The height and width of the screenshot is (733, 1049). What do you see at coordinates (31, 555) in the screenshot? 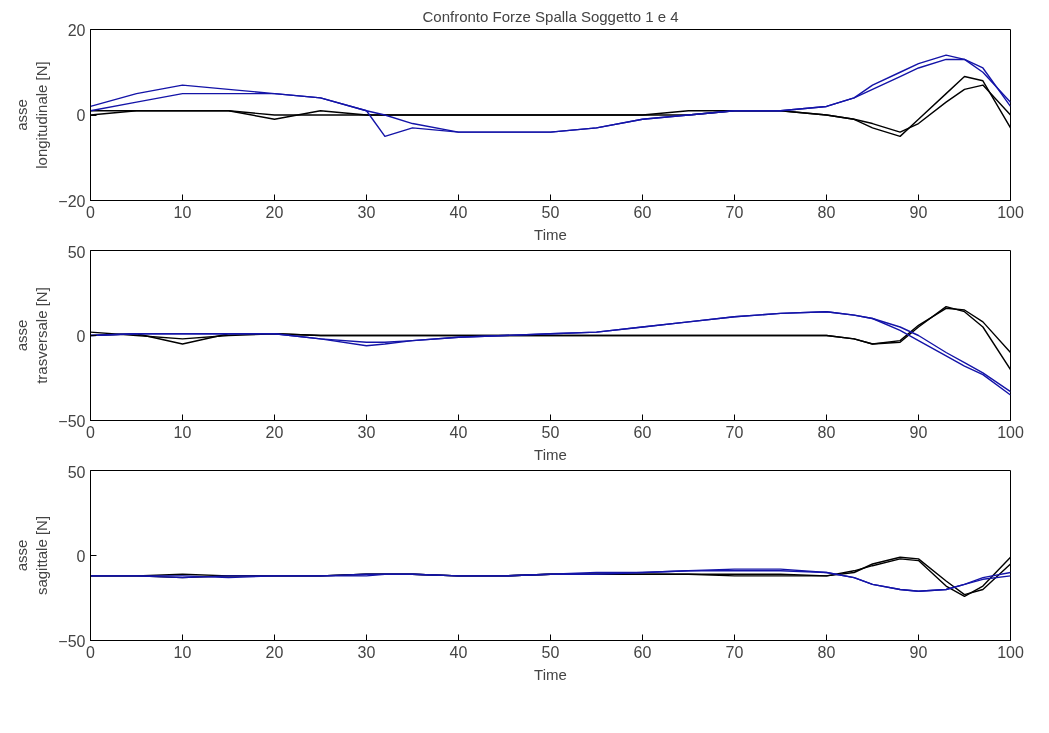
I see `y-axis-title: asse sagittale [N]` at bounding box center [31, 555].